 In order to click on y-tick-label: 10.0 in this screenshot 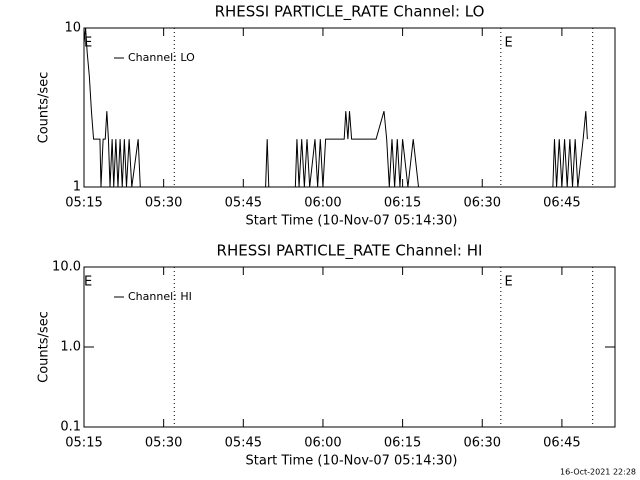, I will do `click(66, 267)`.